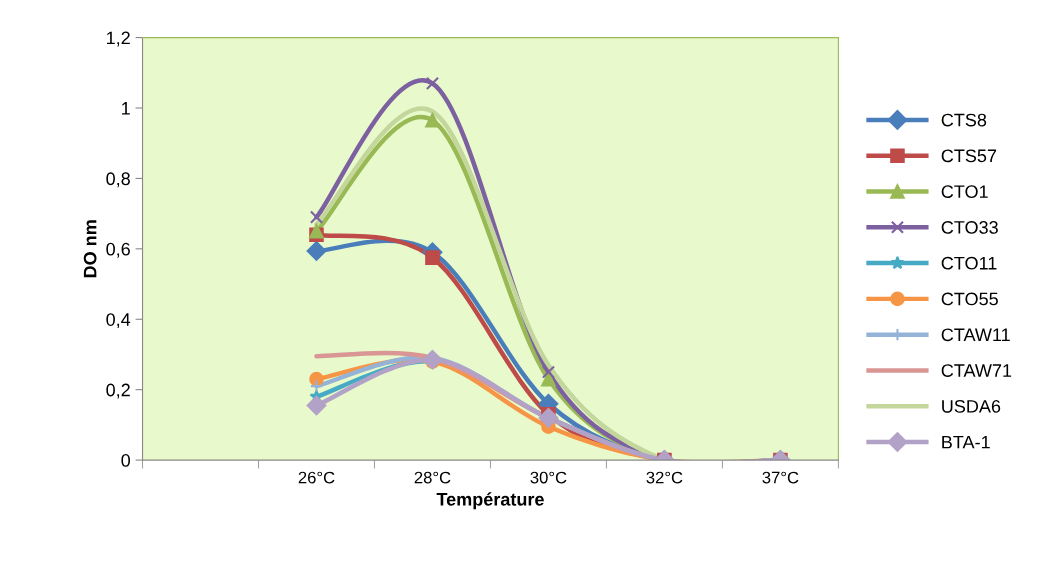  I want to click on y-tick-label: 0,6, so click(118, 250).